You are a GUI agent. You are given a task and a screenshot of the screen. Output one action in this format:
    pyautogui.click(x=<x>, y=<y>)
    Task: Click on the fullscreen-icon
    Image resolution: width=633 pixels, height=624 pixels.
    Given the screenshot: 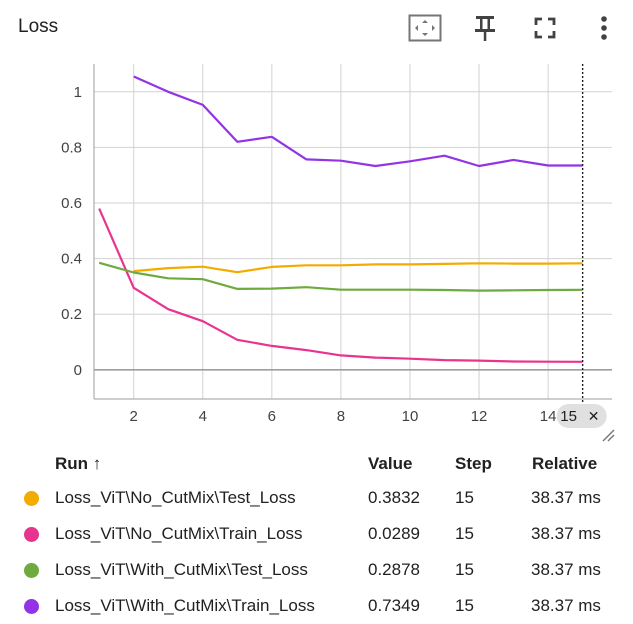 What is the action you would take?
    pyautogui.click(x=545, y=28)
    